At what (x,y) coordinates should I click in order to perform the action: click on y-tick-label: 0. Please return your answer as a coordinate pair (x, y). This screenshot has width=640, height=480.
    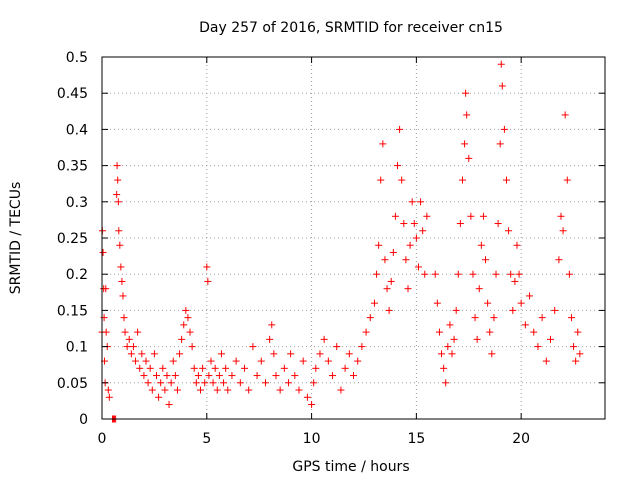
    Looking at the image, I should click on (83, 420).